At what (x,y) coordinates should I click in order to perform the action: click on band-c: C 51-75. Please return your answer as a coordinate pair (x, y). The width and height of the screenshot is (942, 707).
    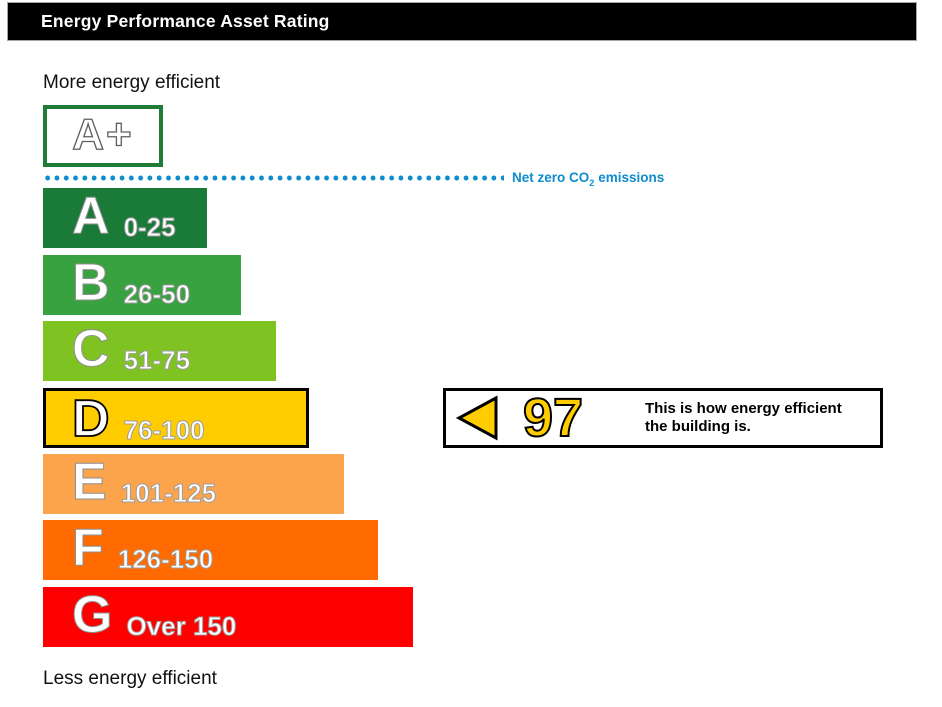
    Looking at the image, I should click on (159, 351).